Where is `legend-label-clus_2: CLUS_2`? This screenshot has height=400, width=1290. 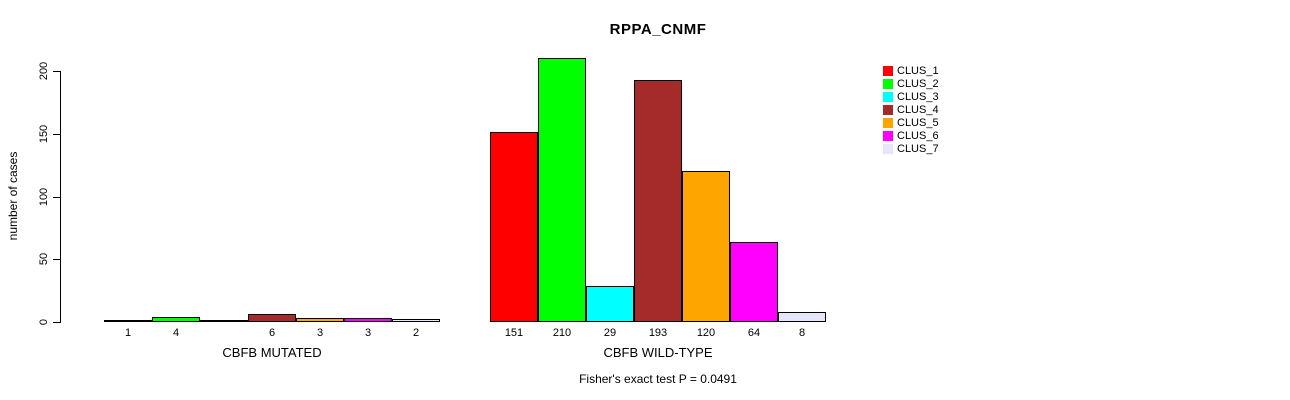
legend-label-clus_2: CLUS_2 is located at coordinates (918, 84).